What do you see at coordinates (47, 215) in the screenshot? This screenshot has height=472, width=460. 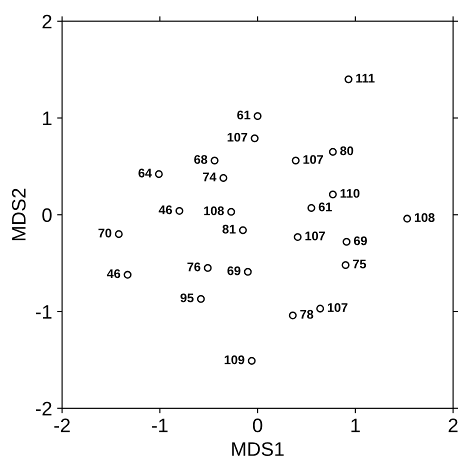 I see `y-tick-label: 0` at bounding box center [47, 215].